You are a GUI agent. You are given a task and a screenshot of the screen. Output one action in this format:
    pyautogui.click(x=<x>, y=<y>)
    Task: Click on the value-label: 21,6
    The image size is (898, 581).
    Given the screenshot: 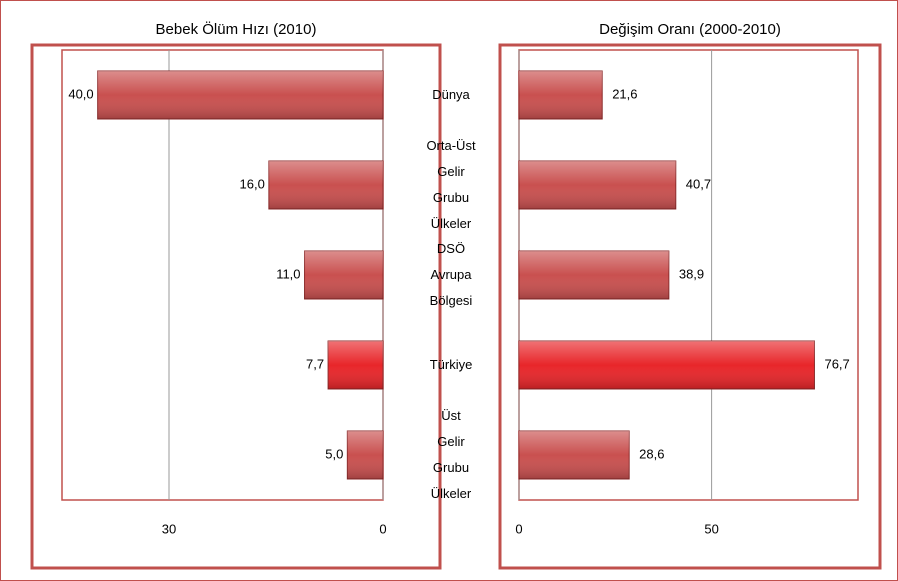 What is the action you would take?
    pyautogui.click(x=624, y=93)
    